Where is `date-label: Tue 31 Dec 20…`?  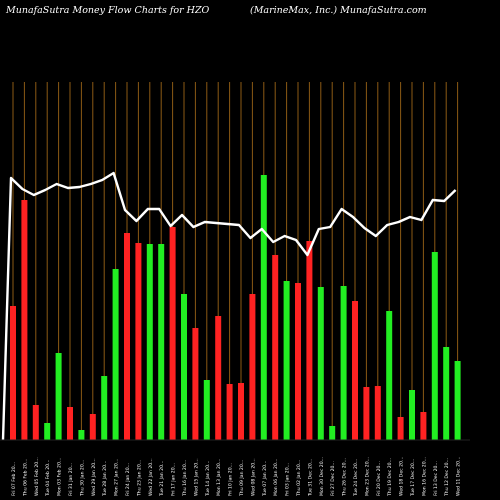 date-label: Tue 31 Dec 20… is located at coordinates (310, 477).